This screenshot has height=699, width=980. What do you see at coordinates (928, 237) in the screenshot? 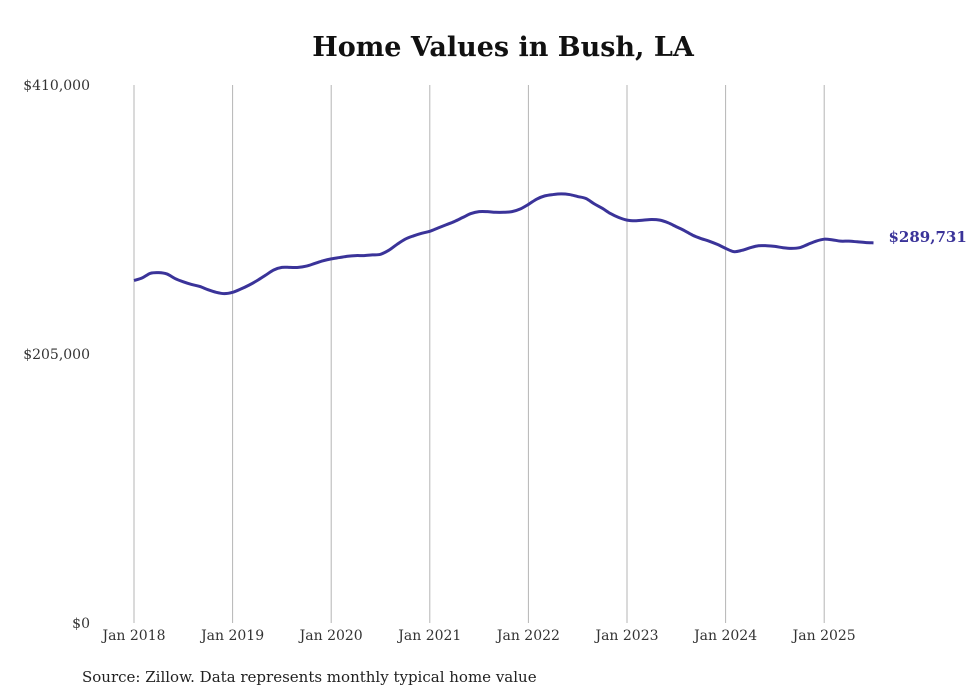
I see `end-value-label: $289,731` at bounding box center [928, 237].